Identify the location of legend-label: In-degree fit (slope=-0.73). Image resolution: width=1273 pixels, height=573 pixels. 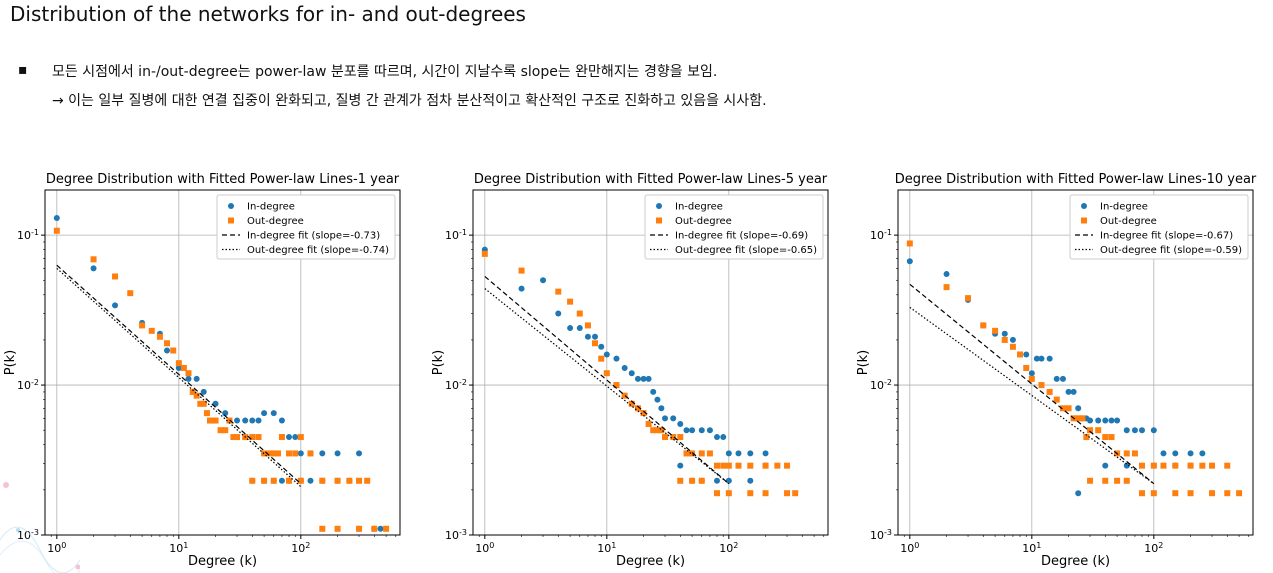
(313, 236).